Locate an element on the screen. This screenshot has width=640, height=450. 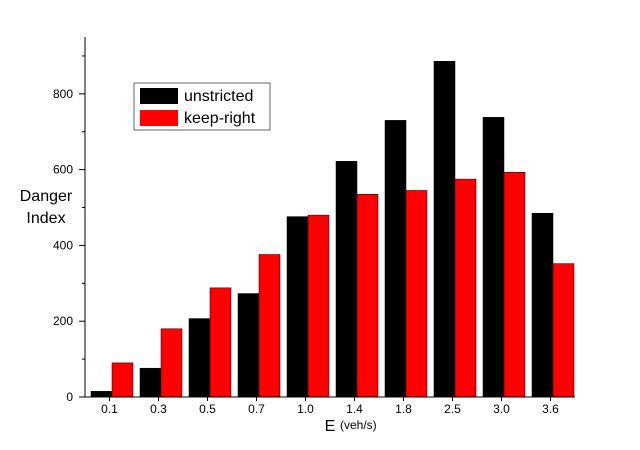
y-tick-label: 800 is located at coordinates (63, 94).